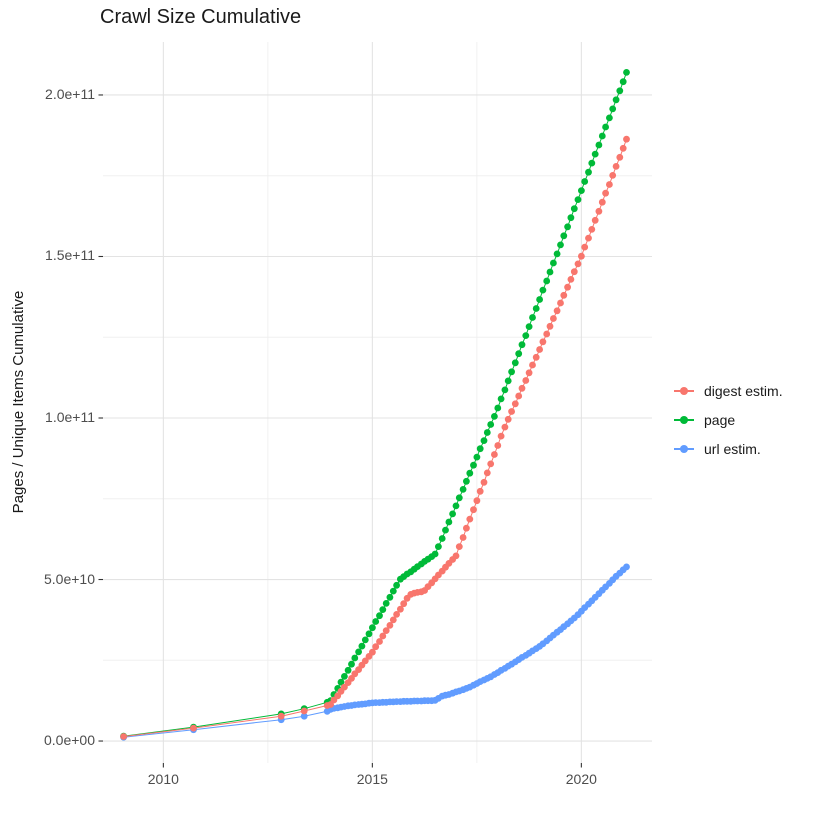 This screenshot has width=826, height=827. What do you see at coordinates (163, 779) in the screenshot?
I see `x-tick-label-0: 2010` at bounding box center [163, 779].